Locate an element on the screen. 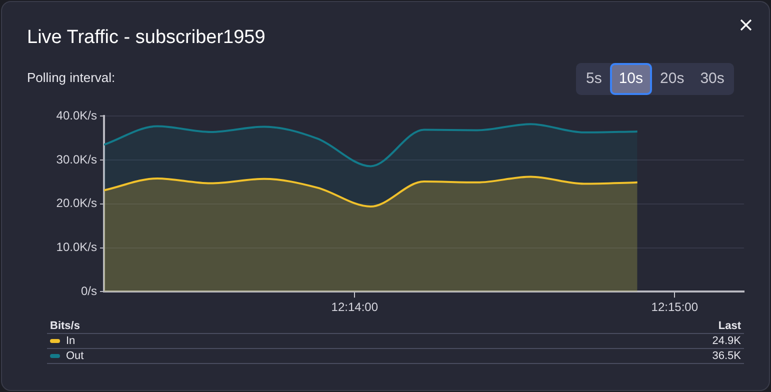 The width and height of the screenshot is (771, 392). y-tick-label: 30.0K/s is located at coordinates (76, 159).